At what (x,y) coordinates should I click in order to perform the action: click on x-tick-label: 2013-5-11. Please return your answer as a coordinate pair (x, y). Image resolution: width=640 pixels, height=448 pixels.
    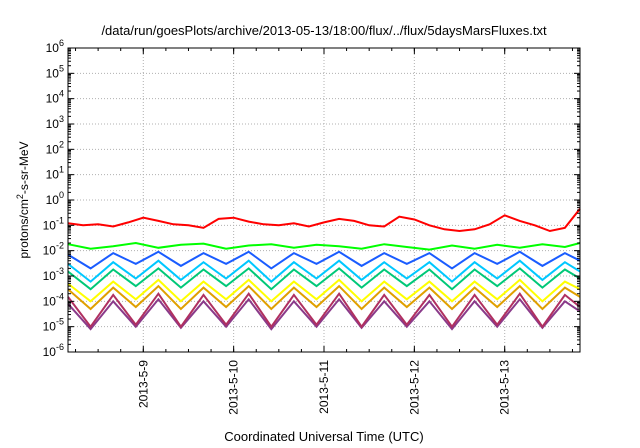
    Looking at the image, I should click on (324, 387).